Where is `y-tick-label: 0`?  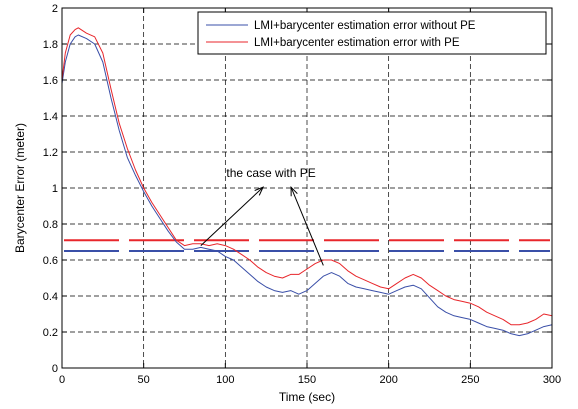
y-tick-label: 0 is located at coordinates (55, 369).